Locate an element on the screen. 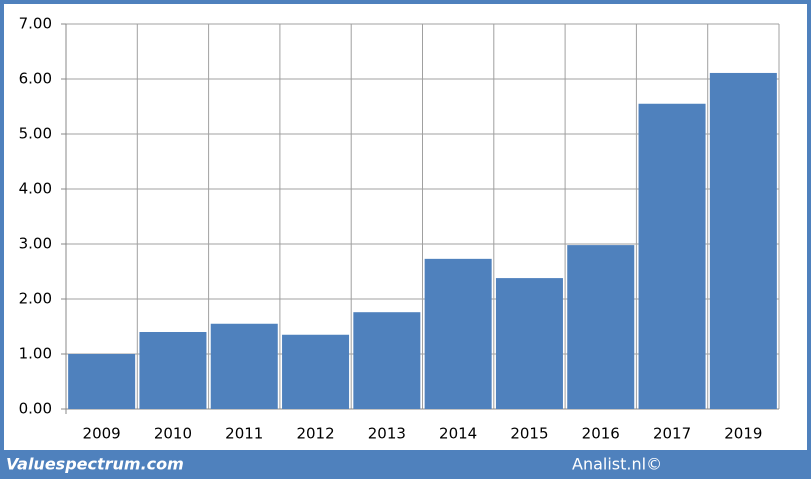 The height and width of the screenshot is (479, 811). y-tick-label: 0.00 is located at coordinates (35, 409).